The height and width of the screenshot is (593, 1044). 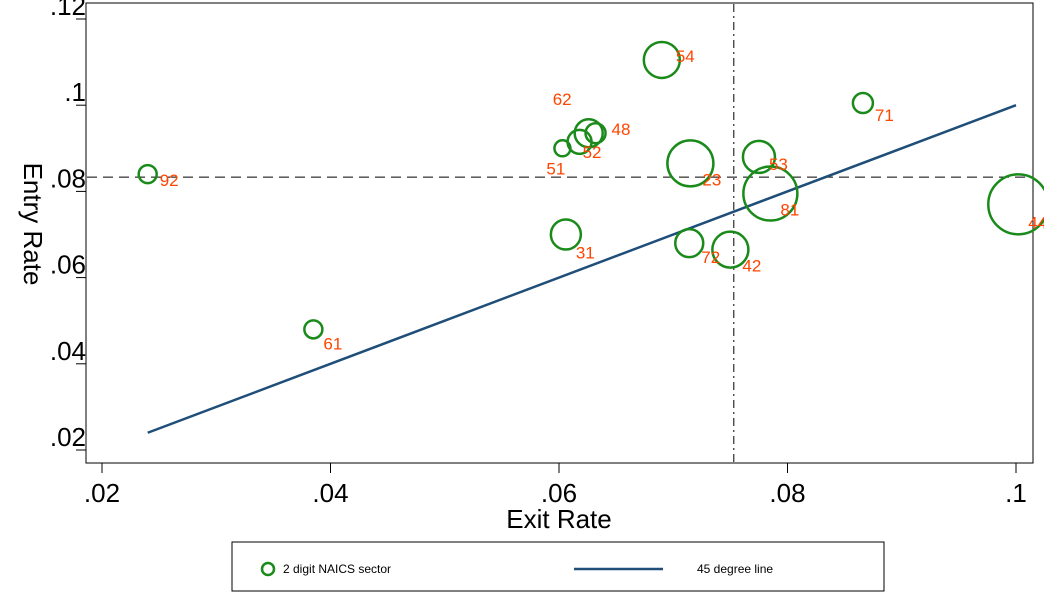 What do you see at coordinates (337, 569) in the screenshot?
I see `legend-label-sector: 2 digit NAICS sector` at bounding box center [337, 569].